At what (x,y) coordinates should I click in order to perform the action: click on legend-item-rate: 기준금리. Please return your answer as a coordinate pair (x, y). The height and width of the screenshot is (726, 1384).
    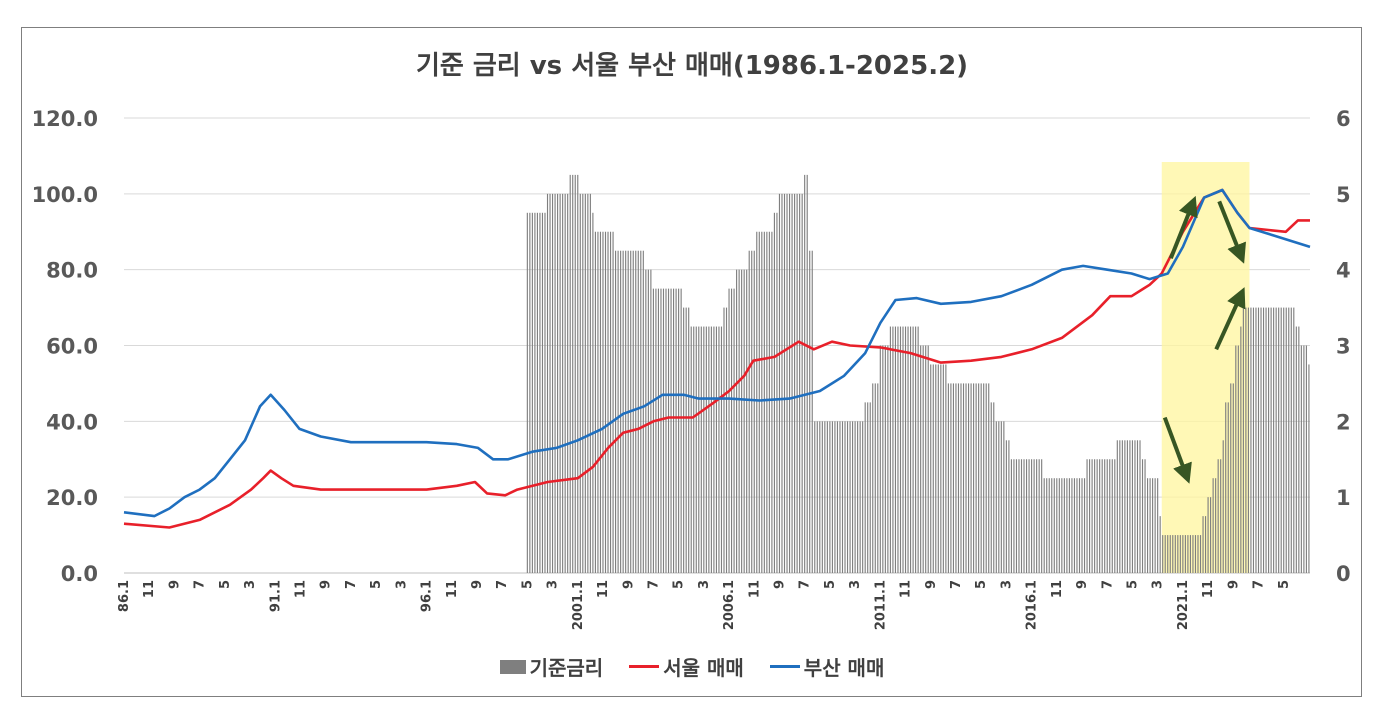
    Looking at the image, I should click on (551, 666).